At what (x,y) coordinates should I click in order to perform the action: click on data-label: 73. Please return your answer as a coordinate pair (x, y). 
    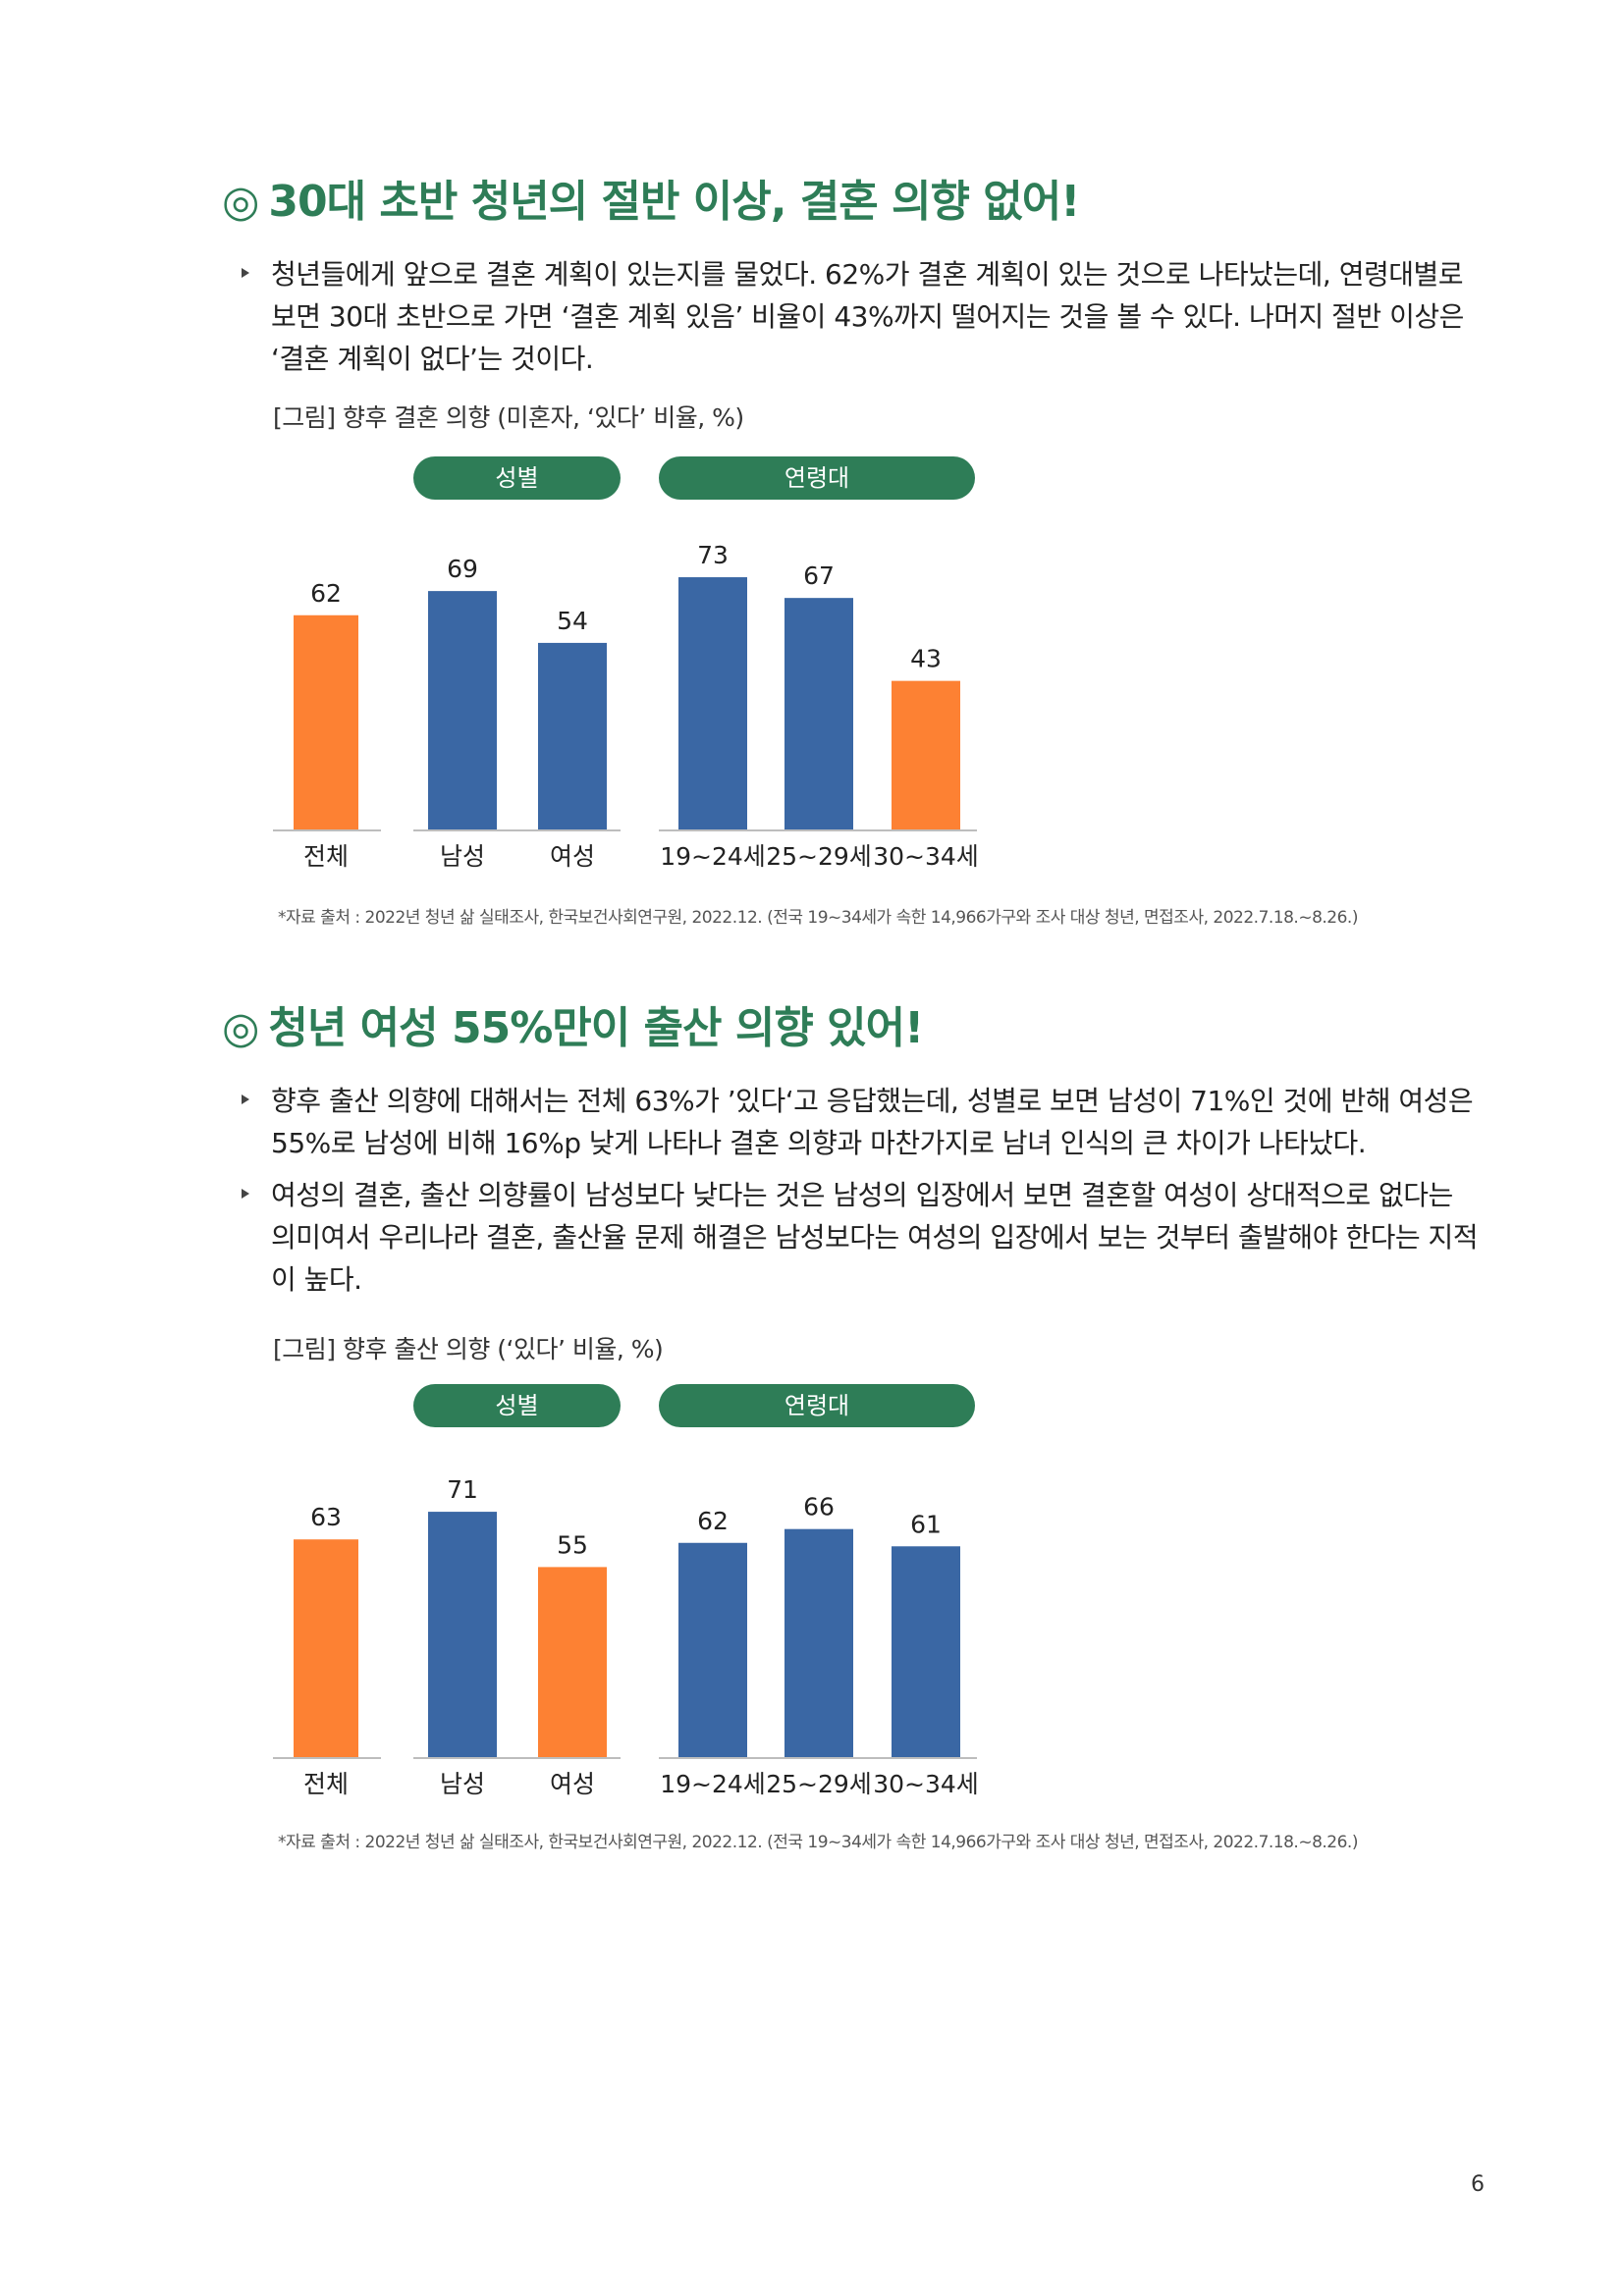
    Looking at the image, I should click on (713, 555).